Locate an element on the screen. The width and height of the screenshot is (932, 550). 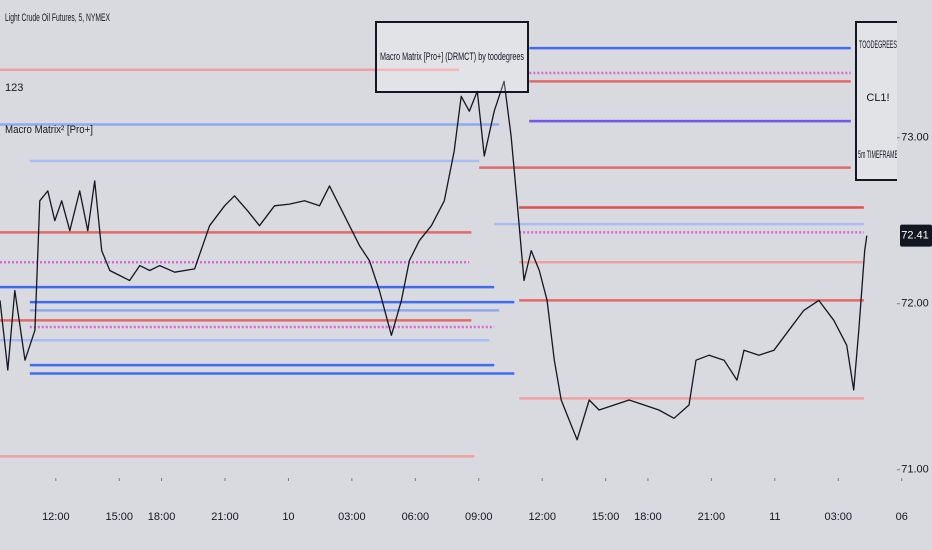
y-tick-label: 71.00 is located at coordinates (915, 470).